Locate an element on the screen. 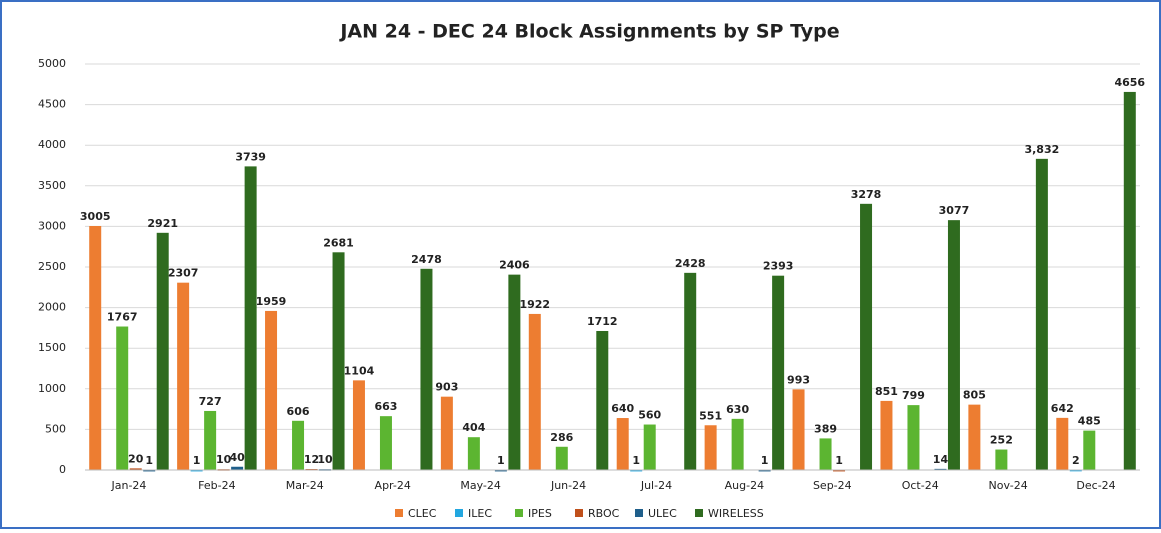  y-tick-label: 2000 is located at coordinates (52, 307).